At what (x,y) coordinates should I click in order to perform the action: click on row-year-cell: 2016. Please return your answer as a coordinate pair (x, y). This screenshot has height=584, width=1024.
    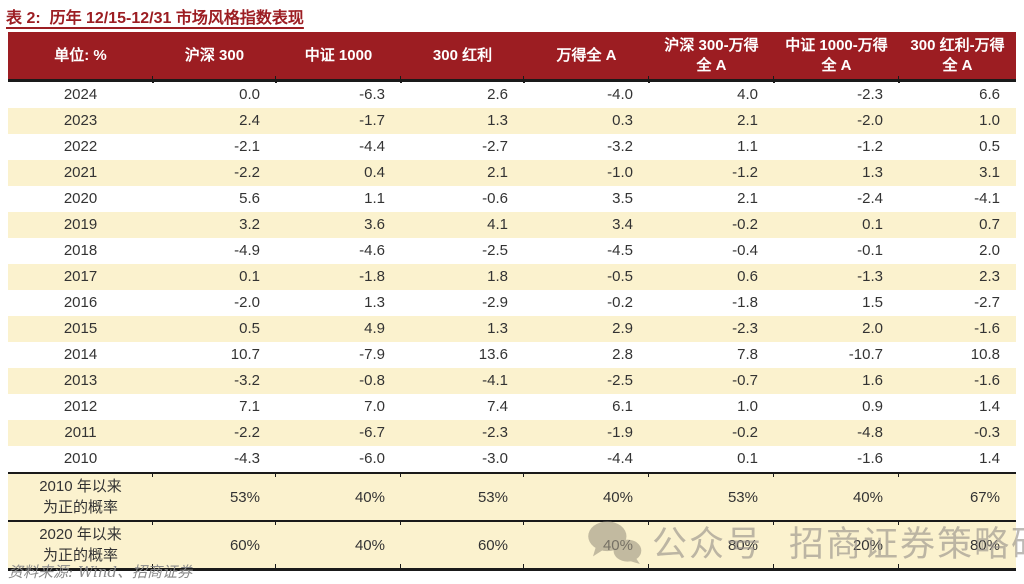
    Looking at the image, I should click on (80, 302).